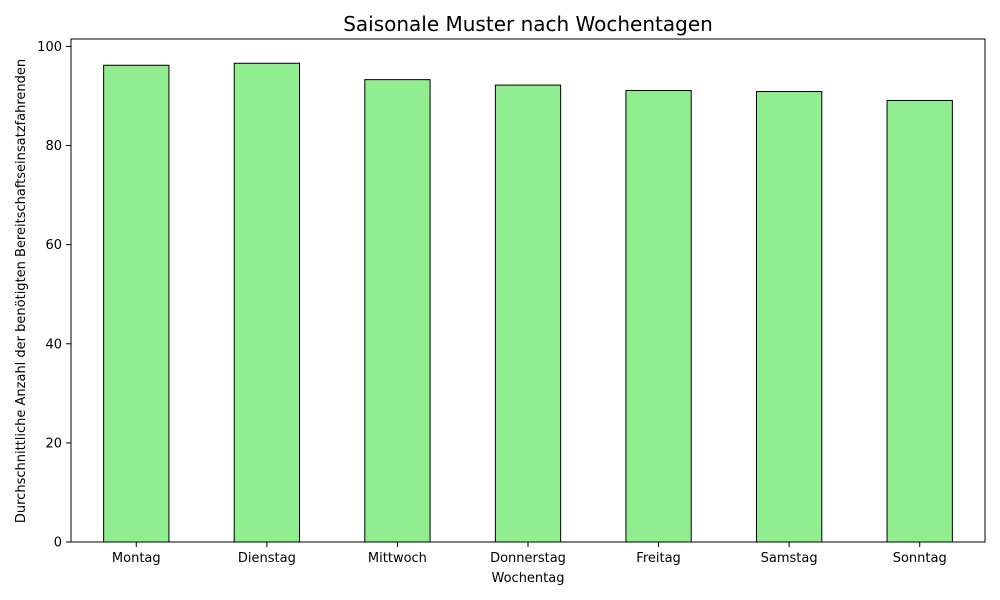 Image resolution: width=1000 pixels, height=600 pixels. Describe the element at coordinates (58, 543) in the screenshot. I see `y-tick-label-0: 0` at that location.